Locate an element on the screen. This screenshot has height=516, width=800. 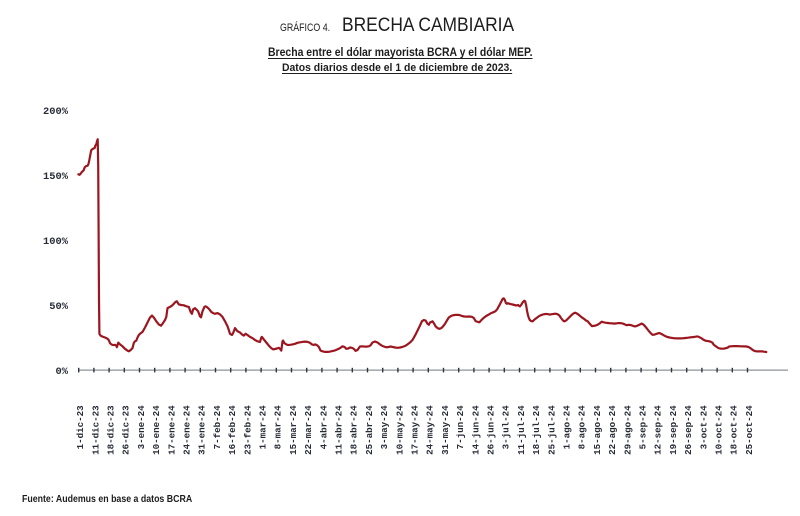
svg-text: 0% is located at coordinates (62, 372).